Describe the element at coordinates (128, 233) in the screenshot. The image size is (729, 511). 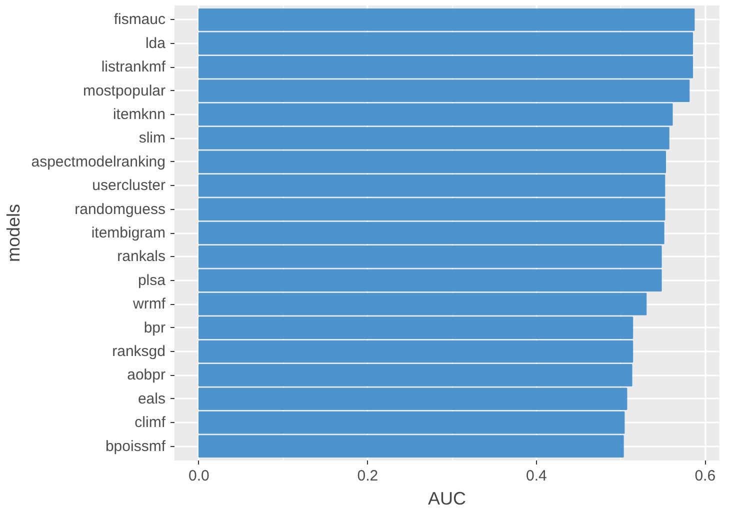
I see `y-tick-label: itembigram` at that location.